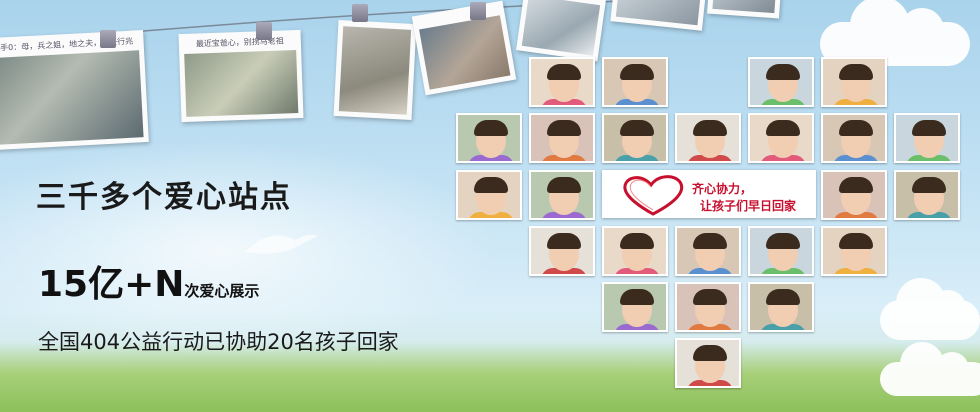 This screenshot has height=412, width=980. What do you see at coordinates (722, 189) in the screenshot?
I see `slogan-line-1: 齐心协力，` at bounding box center [722, 189].